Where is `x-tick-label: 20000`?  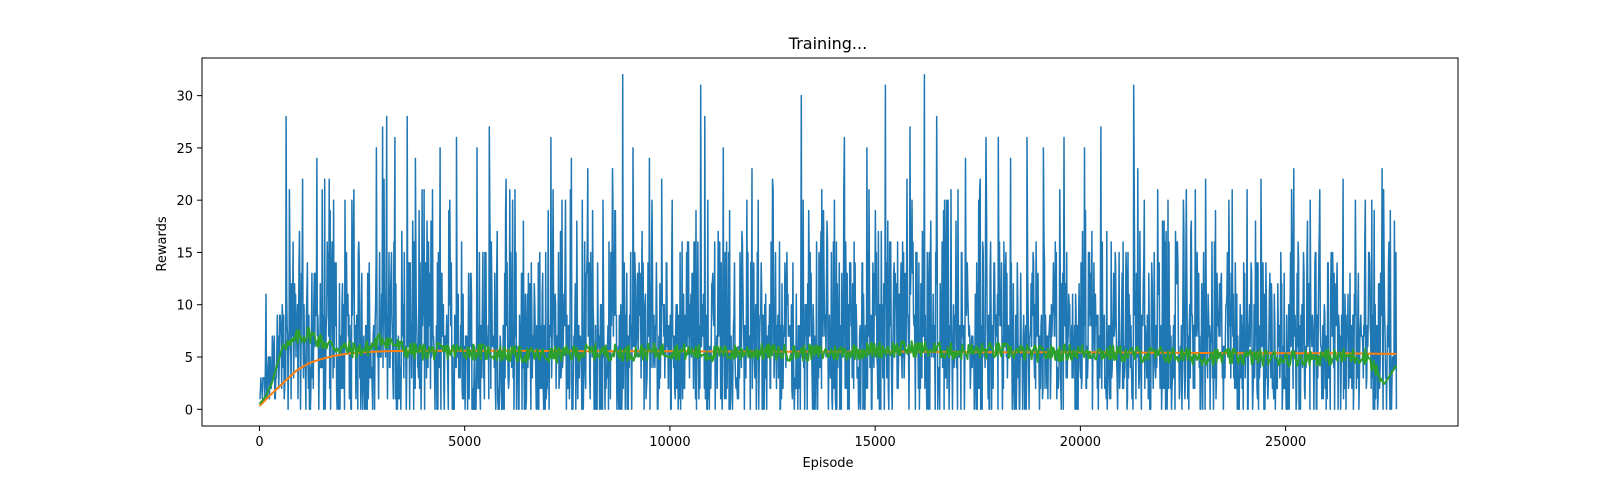
x-tick-label: 20000 is located at coordinates (1080, 442).